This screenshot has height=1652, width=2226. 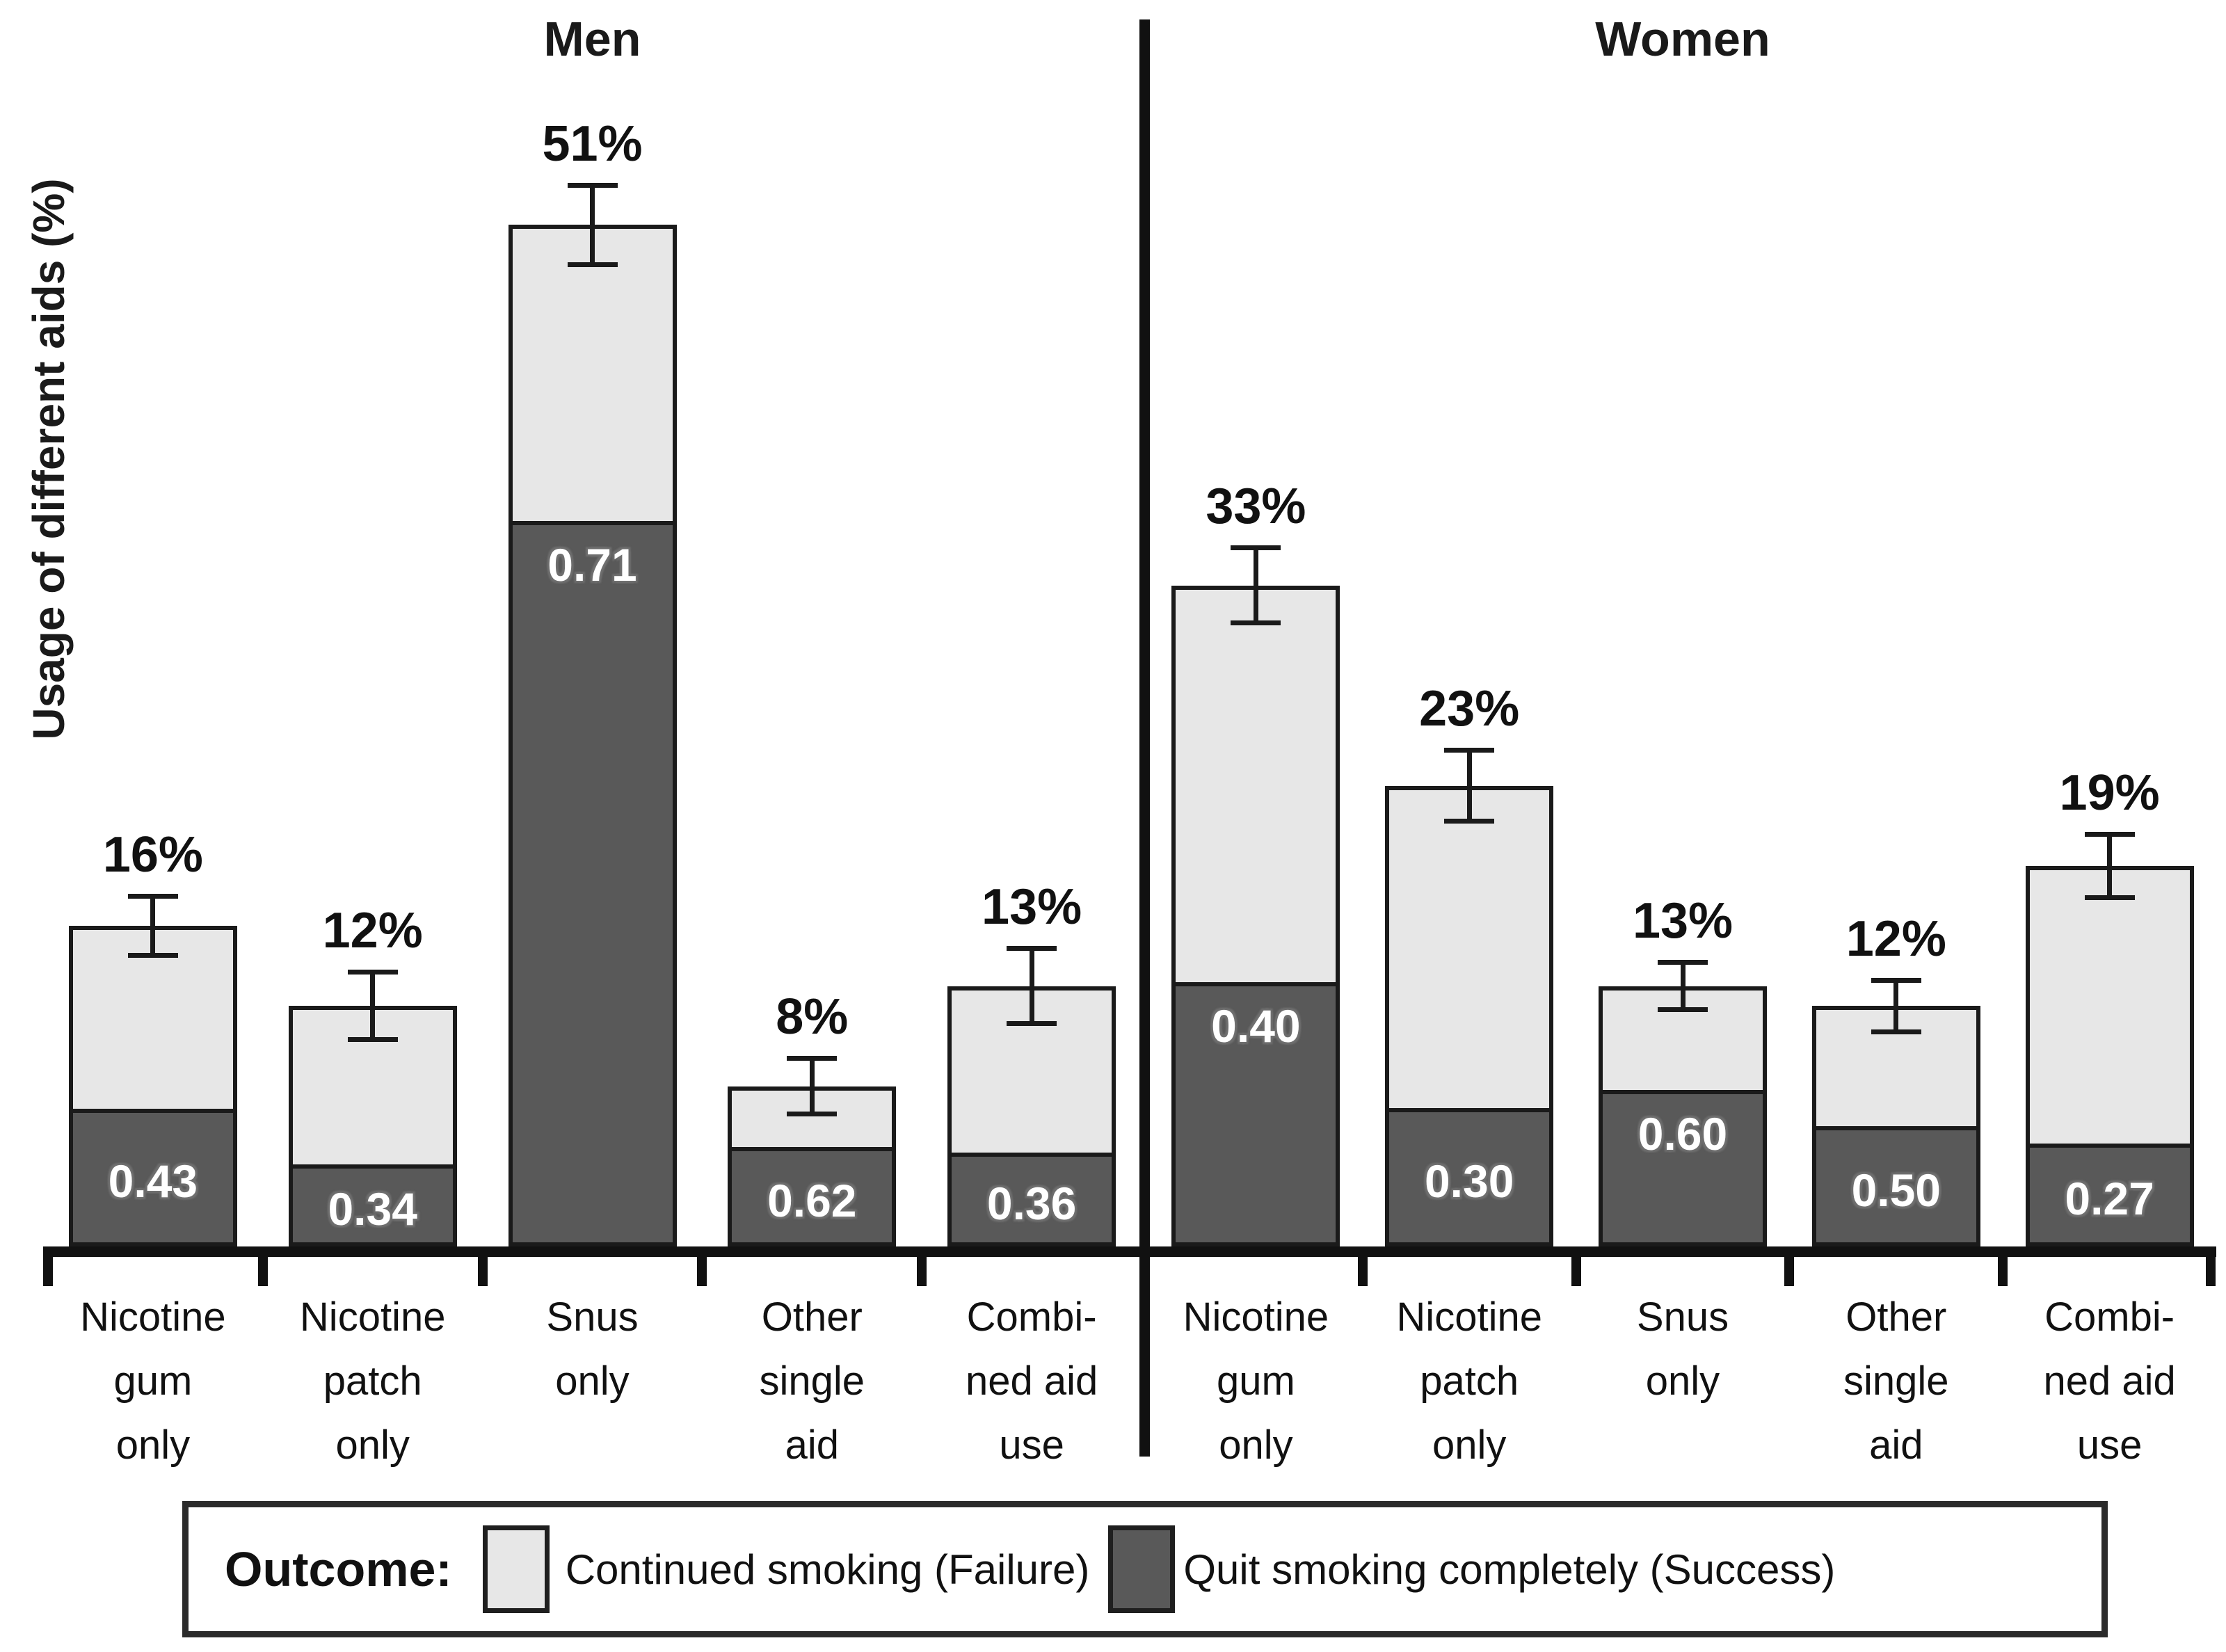 What do you see at coordinates (2109, 793) in the screenshot?
I see `bar-total-label: 19%` at bounding box center [2109, 793].